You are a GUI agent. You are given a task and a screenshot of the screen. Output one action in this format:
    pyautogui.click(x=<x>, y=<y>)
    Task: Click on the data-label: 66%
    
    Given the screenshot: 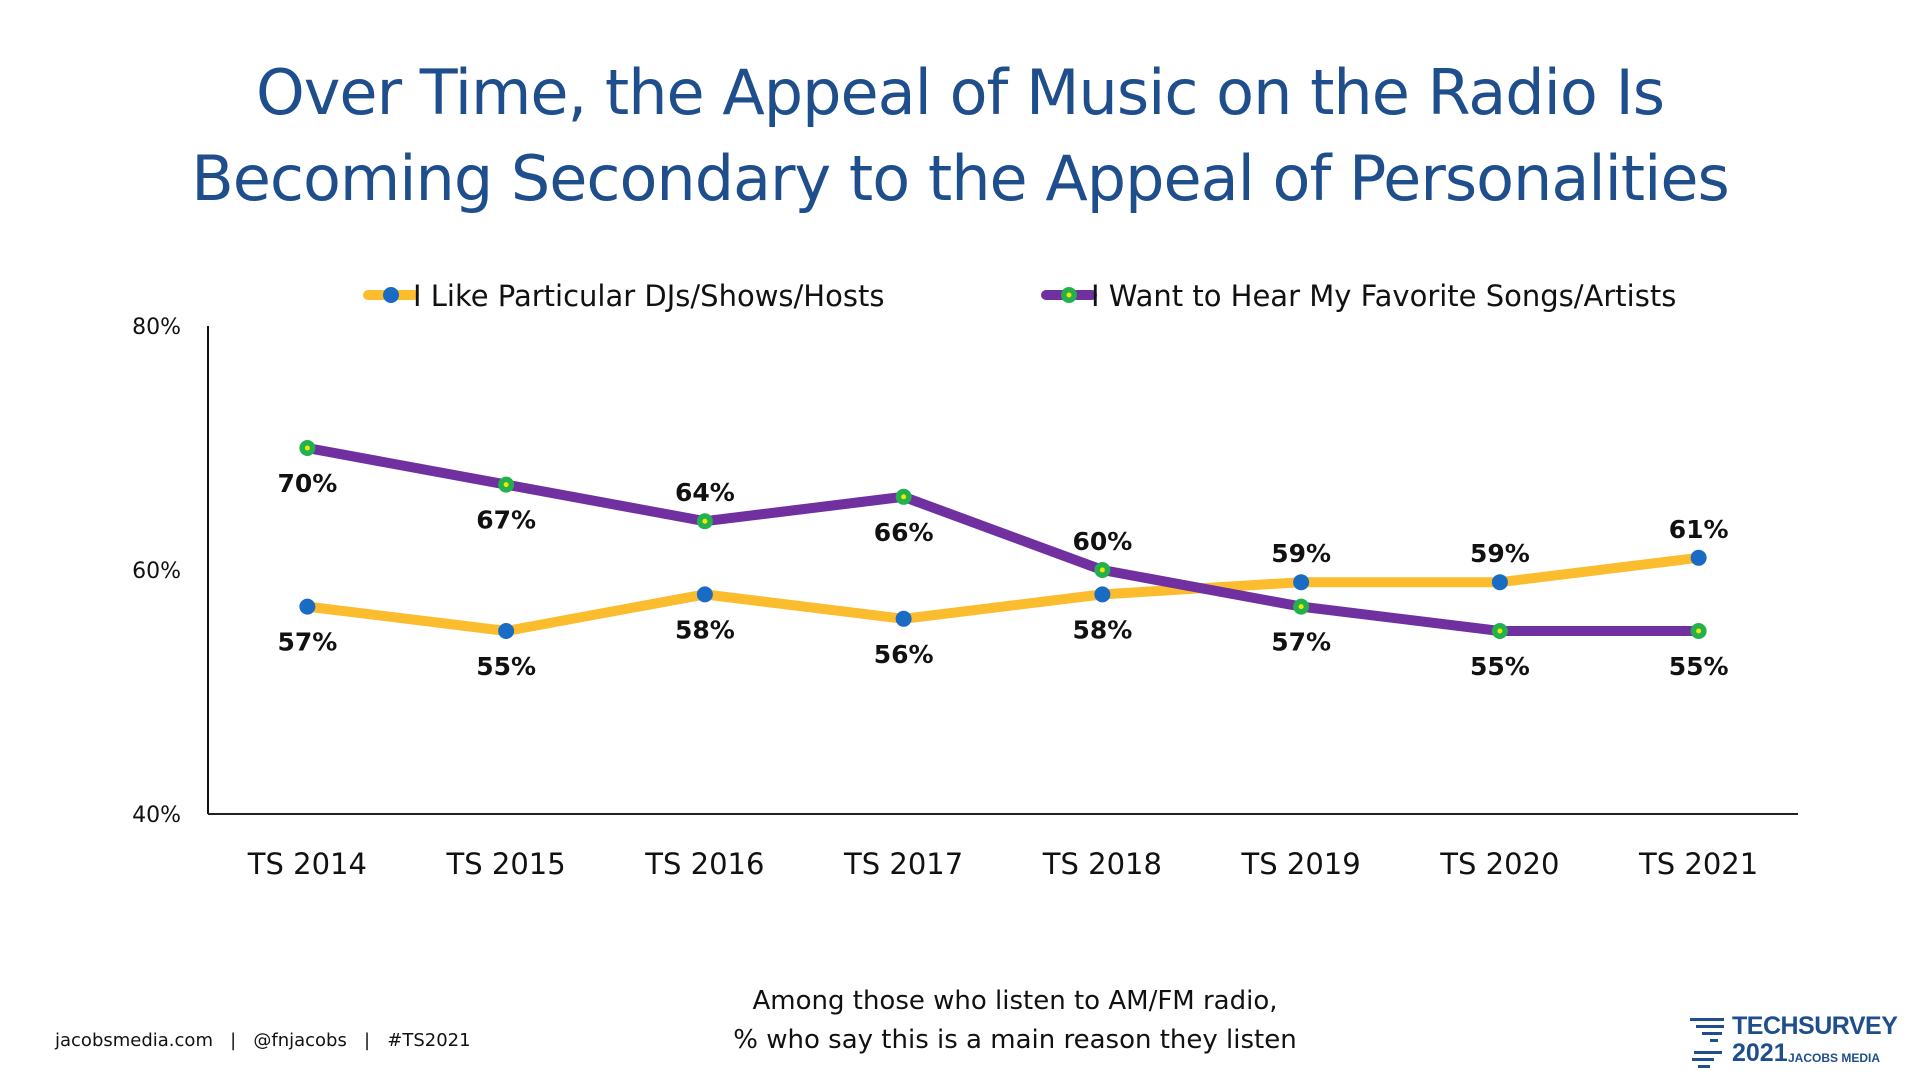 What is the action you would take?
    pyautogui.click(x=904, y=532)
    